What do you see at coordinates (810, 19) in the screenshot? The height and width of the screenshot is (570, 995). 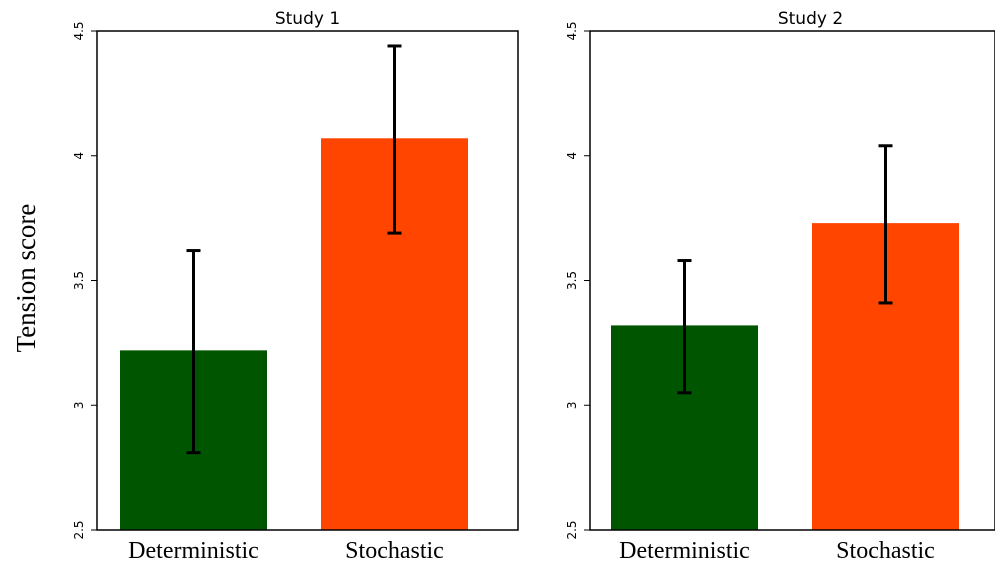 I see `panel-title: Study 2` at bounding box center [810, 19].